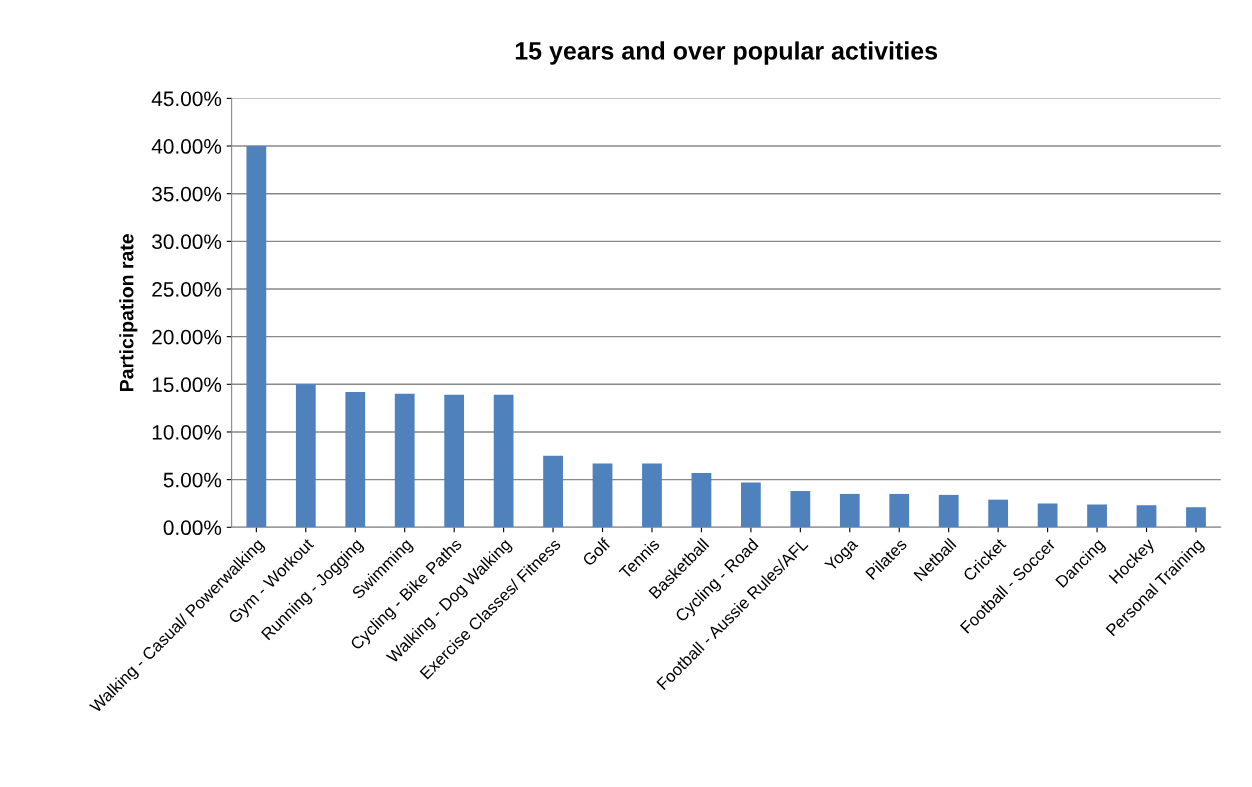 Image resolution: width=1252 pixels, height=787 pixels. What do you see at coordinates (186, 99) in the screenshot?
I see `y-tick-label: 45.00%` at bounding box center [186, 99].